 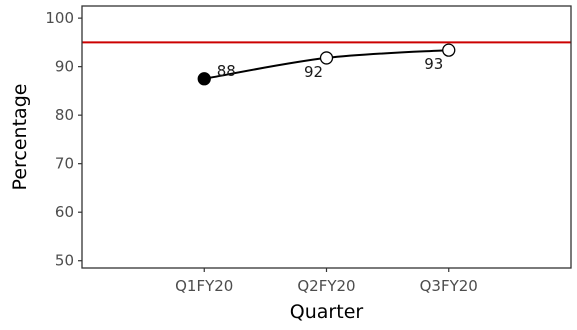 I want to click on x-tick-label: Q3FY20, so click(x=449, y=286).